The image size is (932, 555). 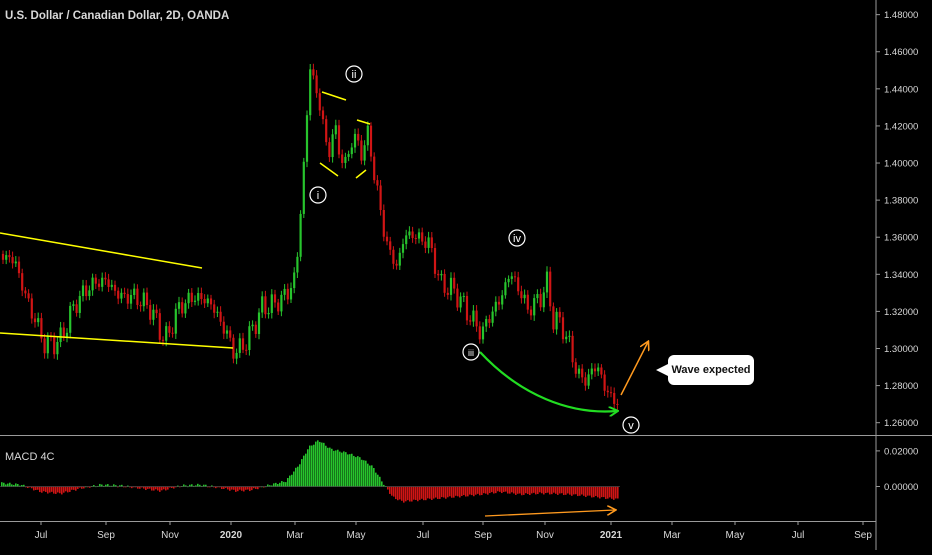 What do you see at coordinates (901, 126) in the screenshot?
I see `price-tick-label: 1.42000` at bounding box center [901, 126].